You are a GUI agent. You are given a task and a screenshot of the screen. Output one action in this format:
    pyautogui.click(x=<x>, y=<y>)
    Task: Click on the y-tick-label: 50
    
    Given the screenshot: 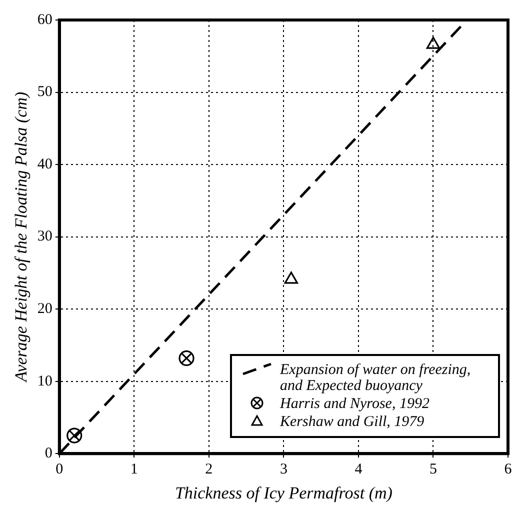 What is the action you would take?
    pyautogui.click(x=44, y=92)
    